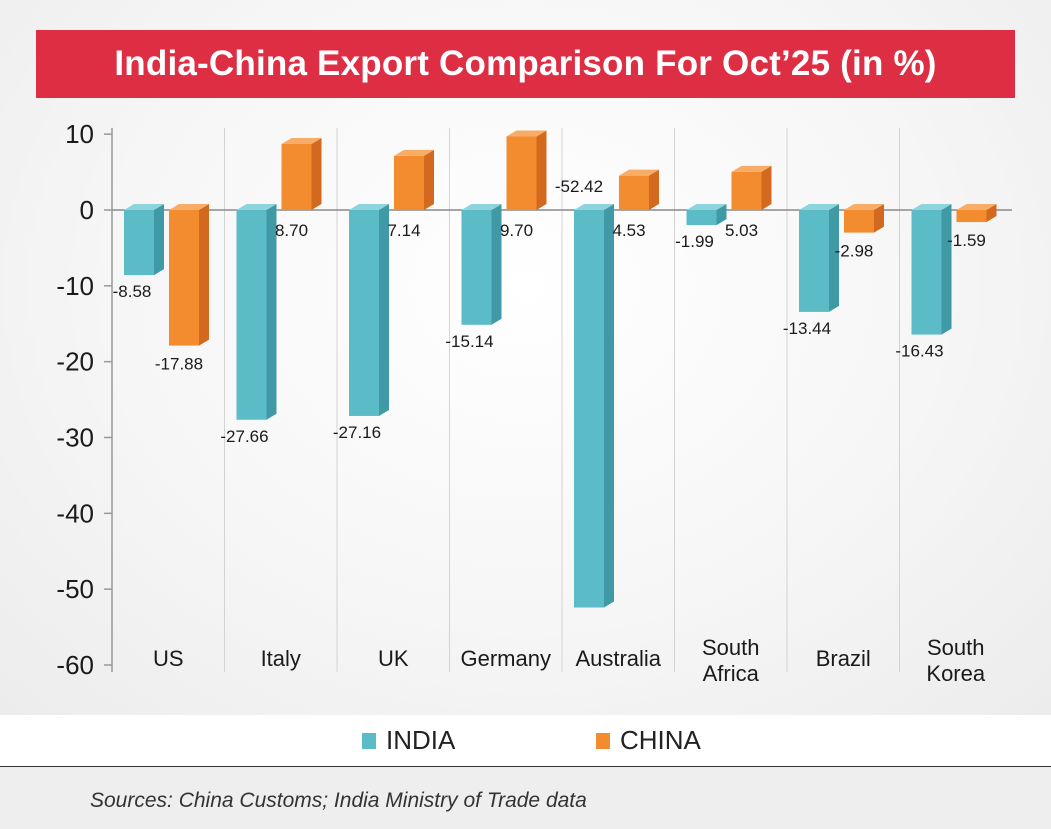 The height and width of the screenshot is (829, 1051). What do you see at coordinates (603, 740) in the screenshot?
I see `legend-swatch-china` at bounding box center [603, 740].